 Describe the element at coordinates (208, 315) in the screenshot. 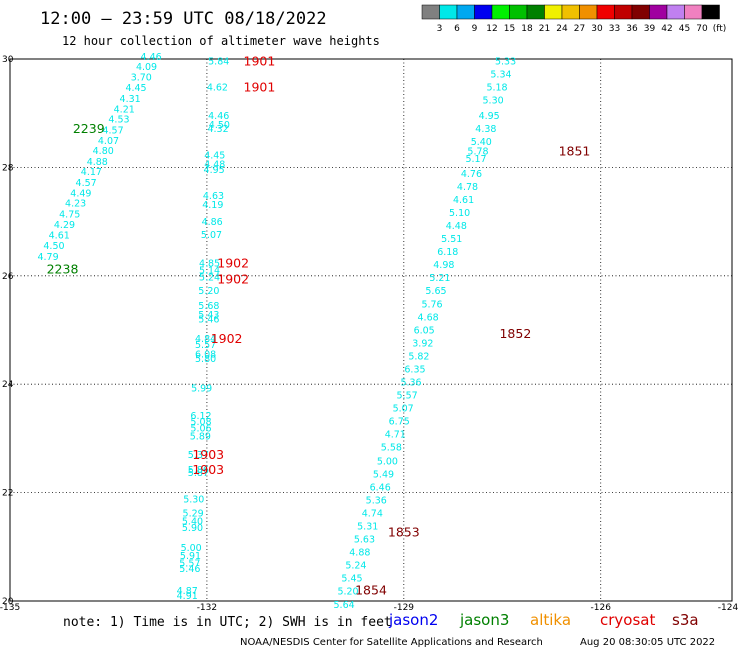

I see `wave-height-value: 5.43` at that location.